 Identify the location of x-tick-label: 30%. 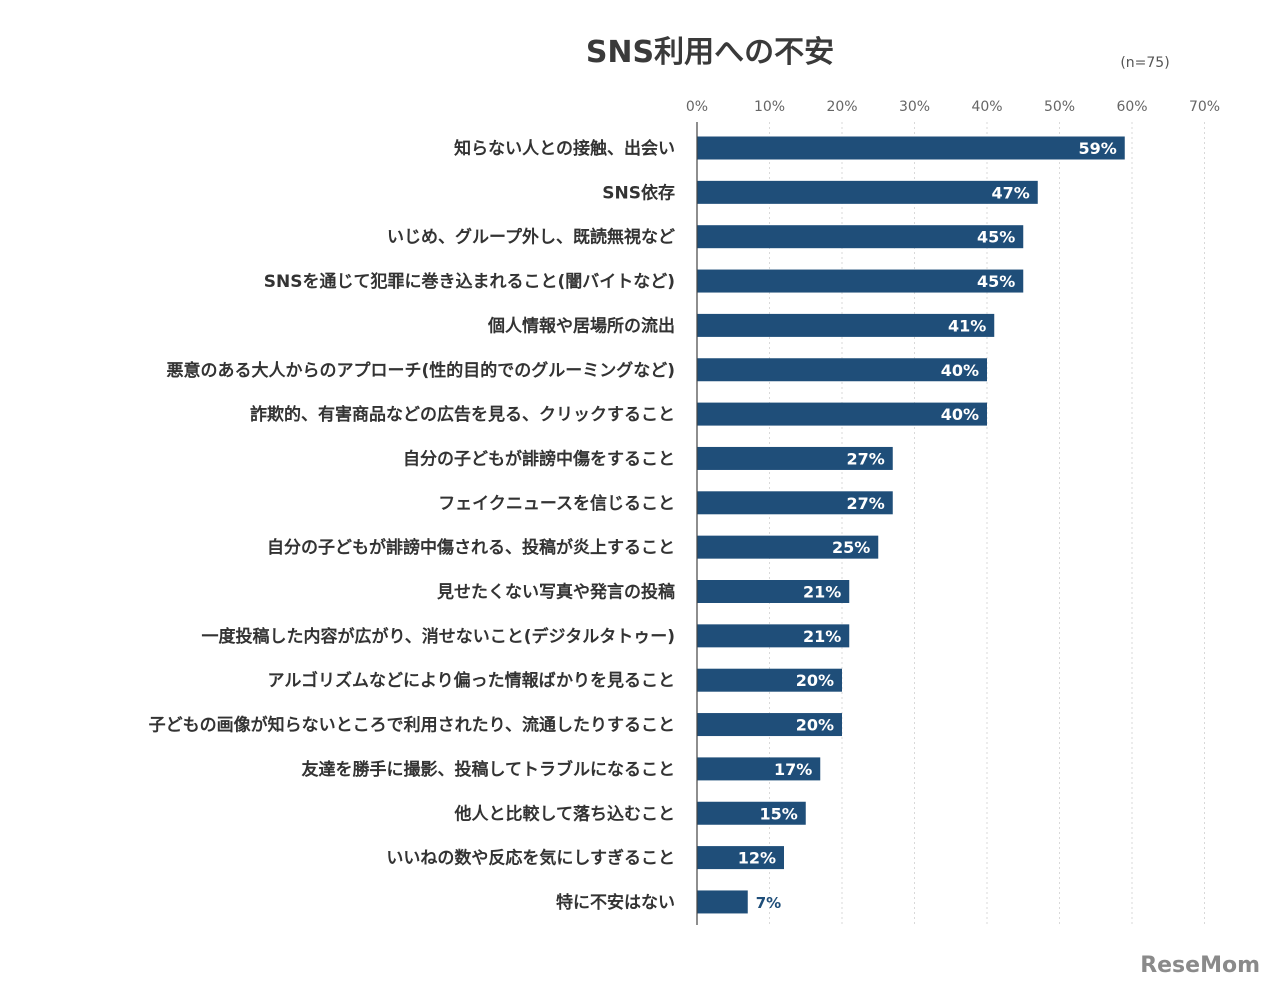
(914, 107).